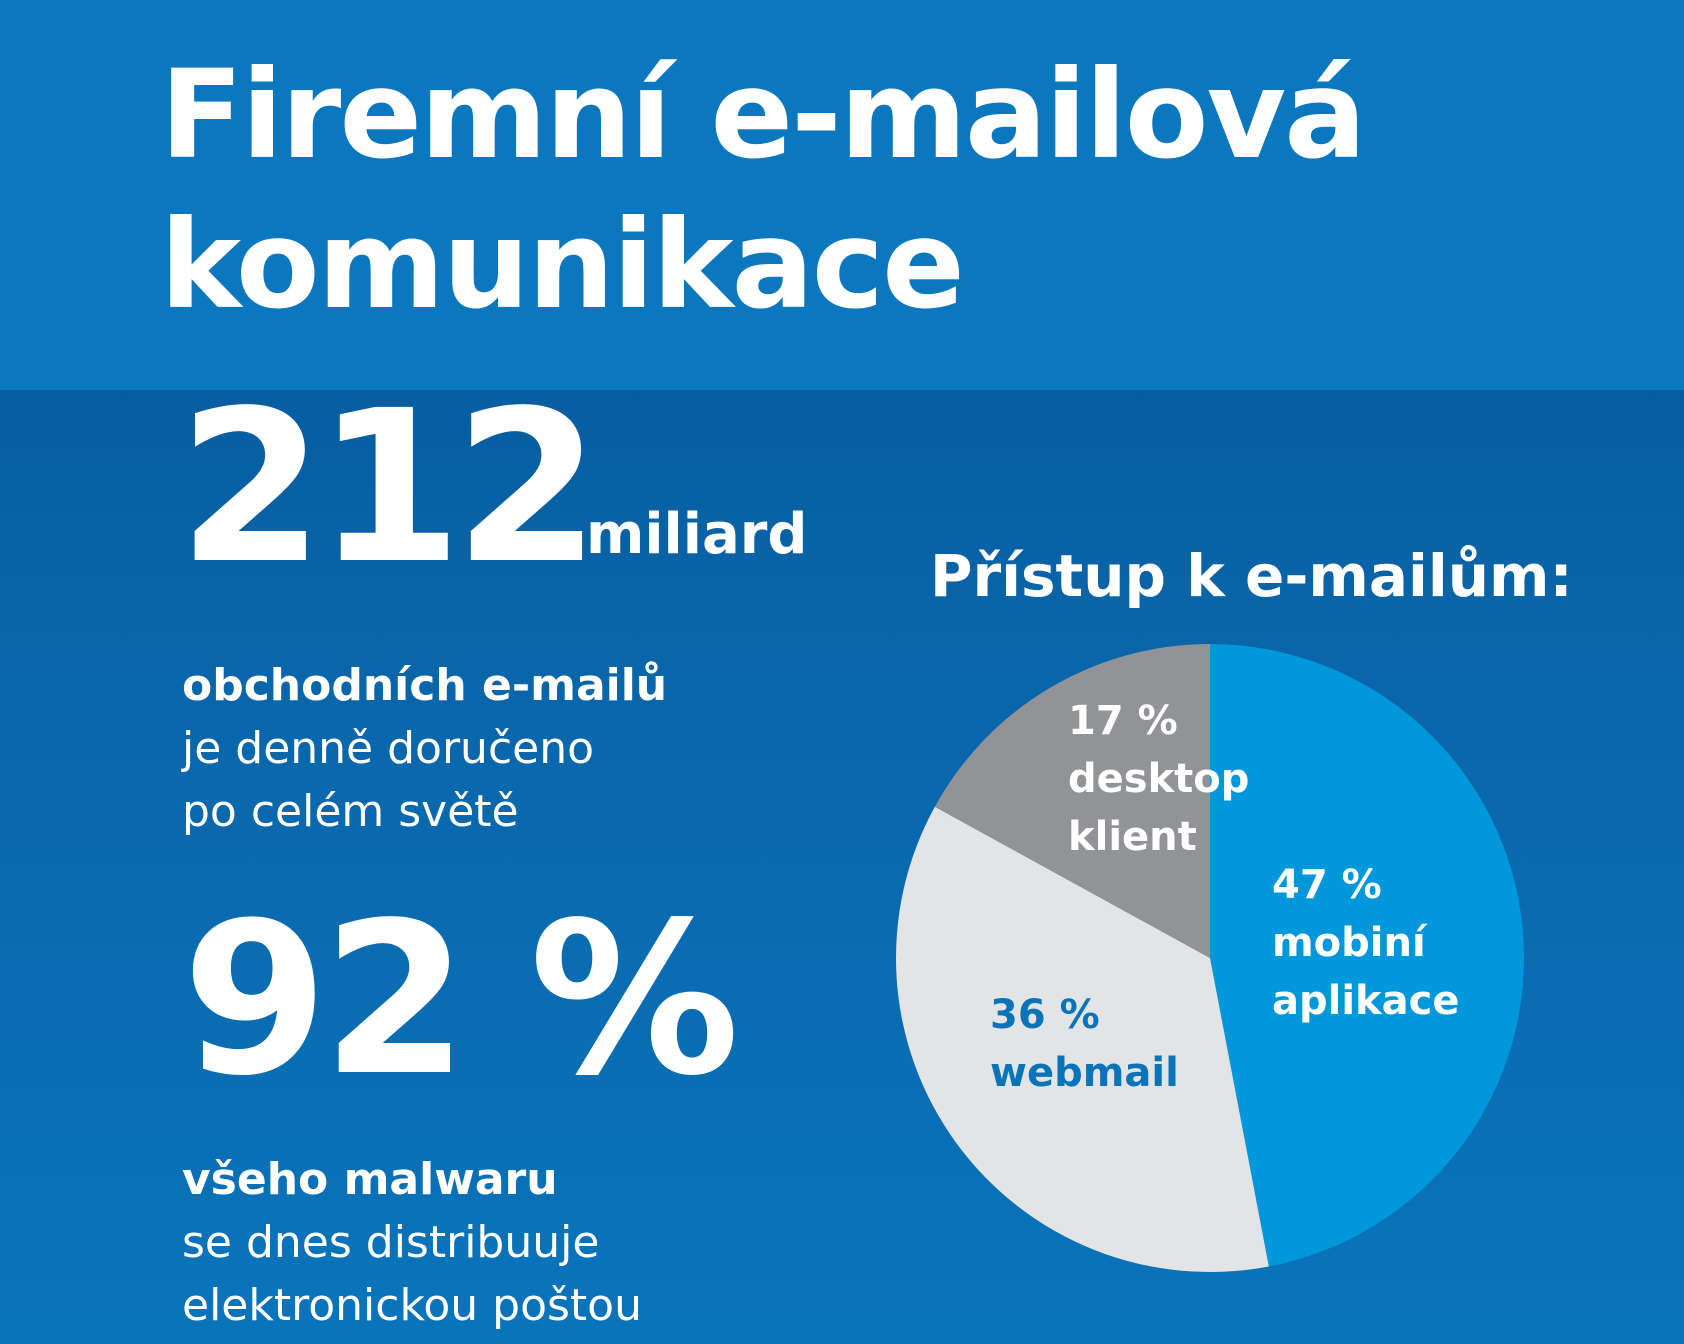 This screenshot has height=1344, width=1684. What do you see at coordinates (412, 1305) in the screenshot?
I see `malware-description-line: elektronickou poštou` at bounding box center [412, 1305].